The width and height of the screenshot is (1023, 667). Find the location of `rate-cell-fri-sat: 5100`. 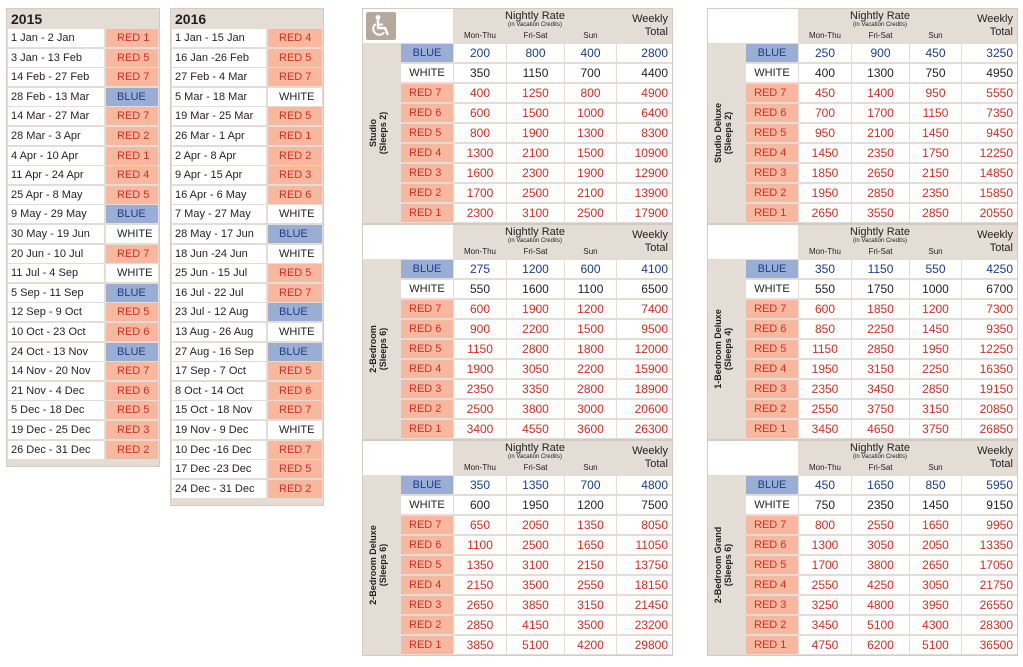

rate-cell-fri-sat: 5100 is located at coordinates (880, 625).